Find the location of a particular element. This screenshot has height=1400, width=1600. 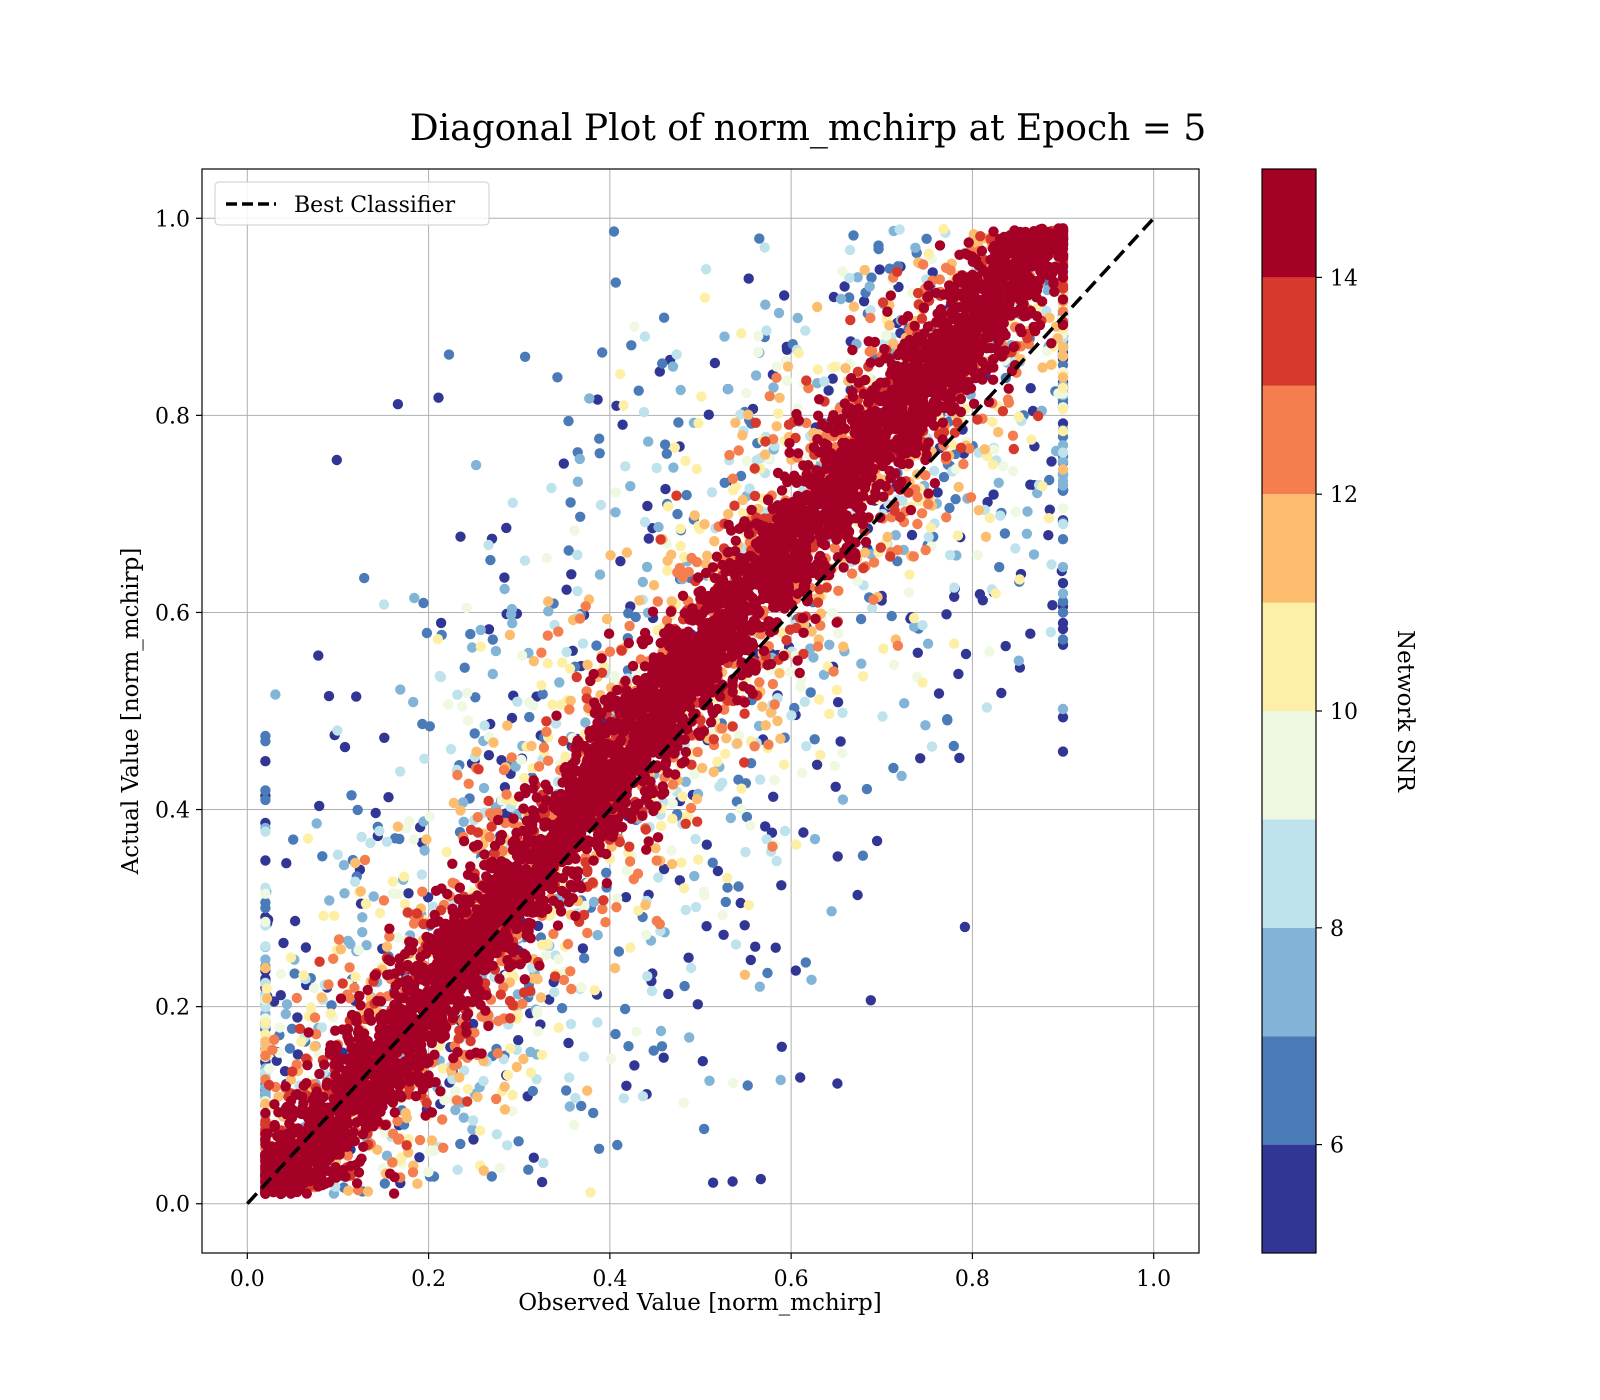

scatter-point-1928 is located at coordinates (552, 704).